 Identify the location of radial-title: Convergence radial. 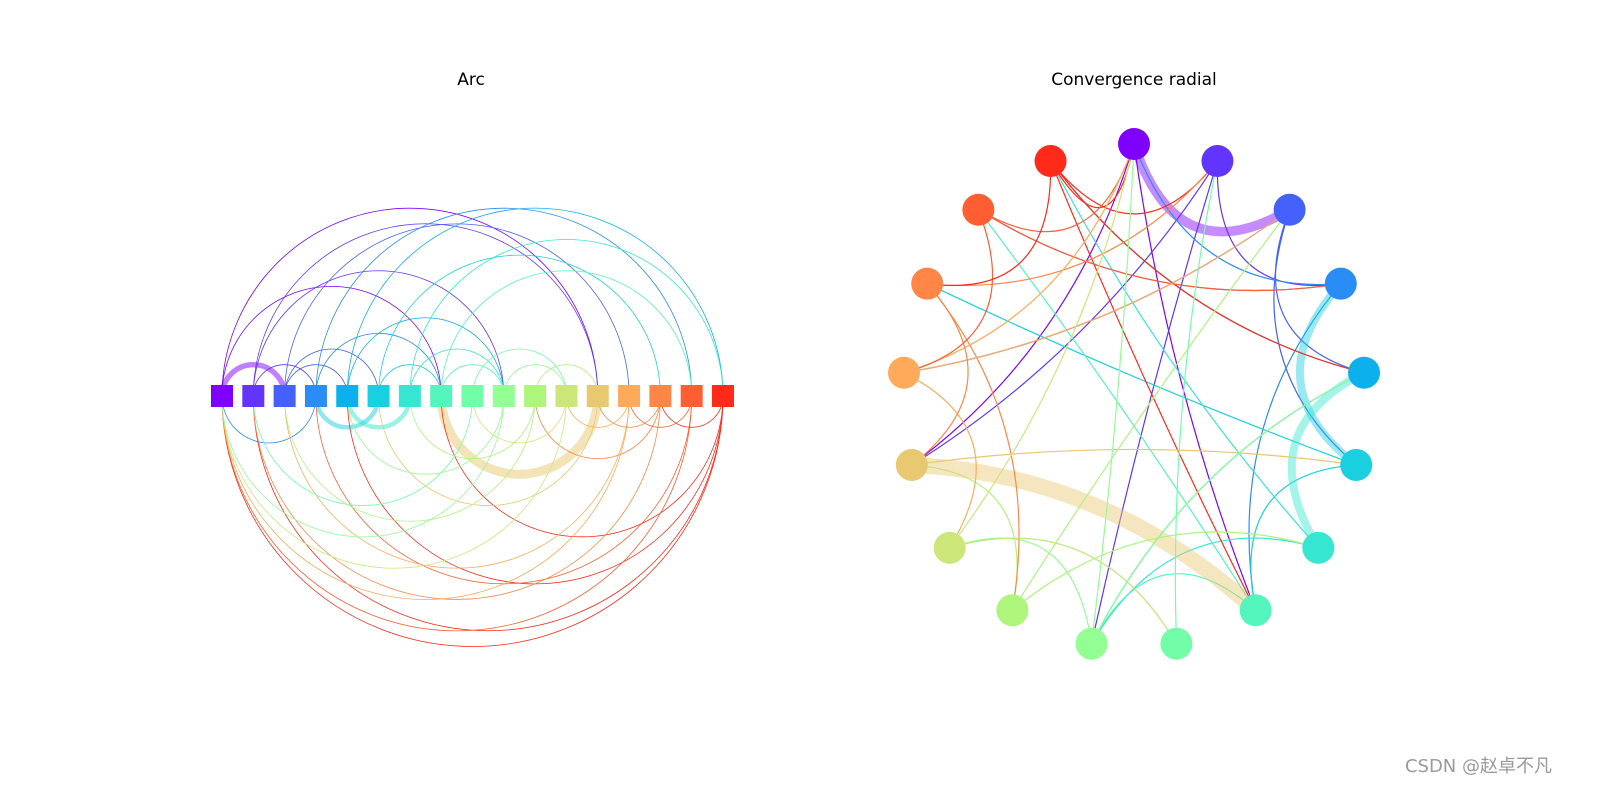
(1134, 80).